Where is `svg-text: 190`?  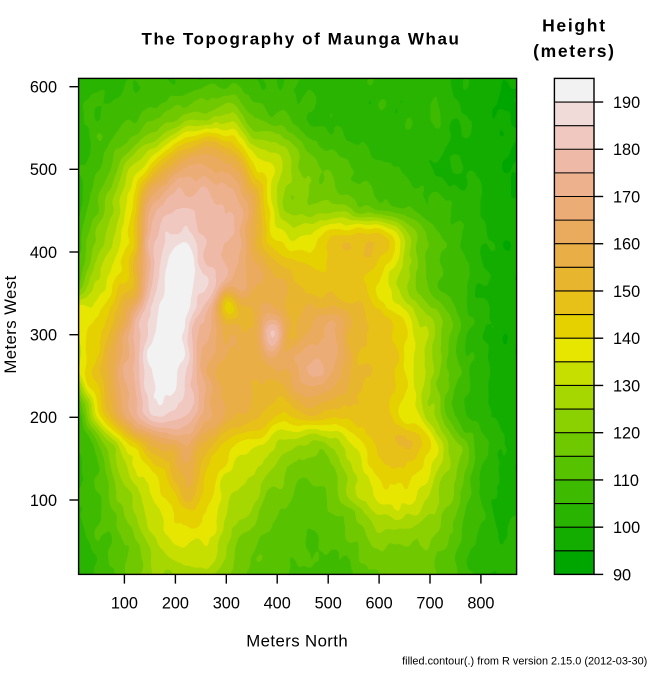 svg-text: 190 is located at coordinates (626, 103).